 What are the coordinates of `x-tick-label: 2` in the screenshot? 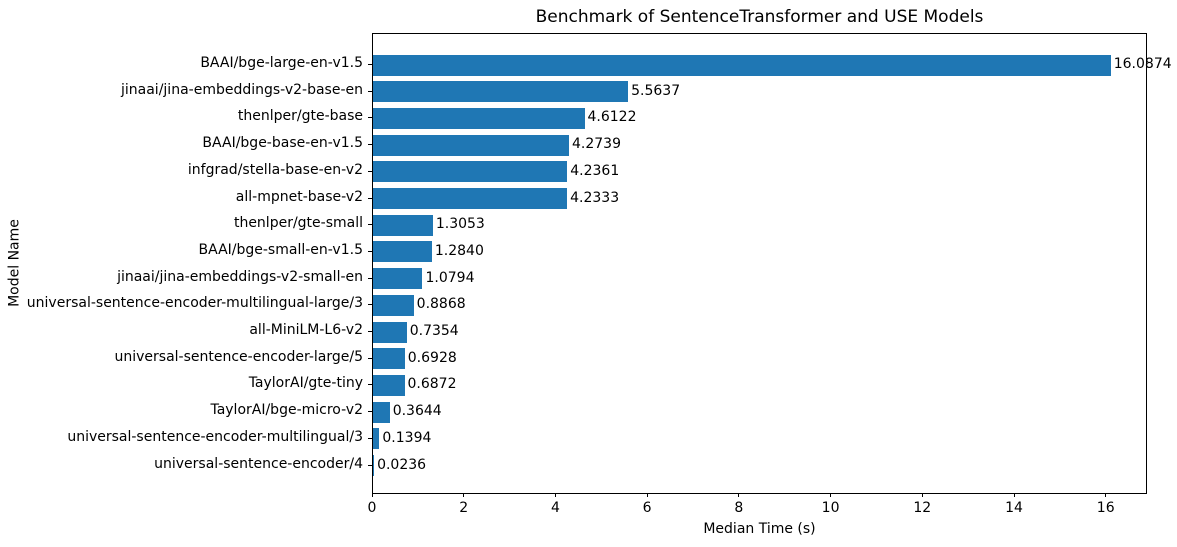 It's located at (464, 508).